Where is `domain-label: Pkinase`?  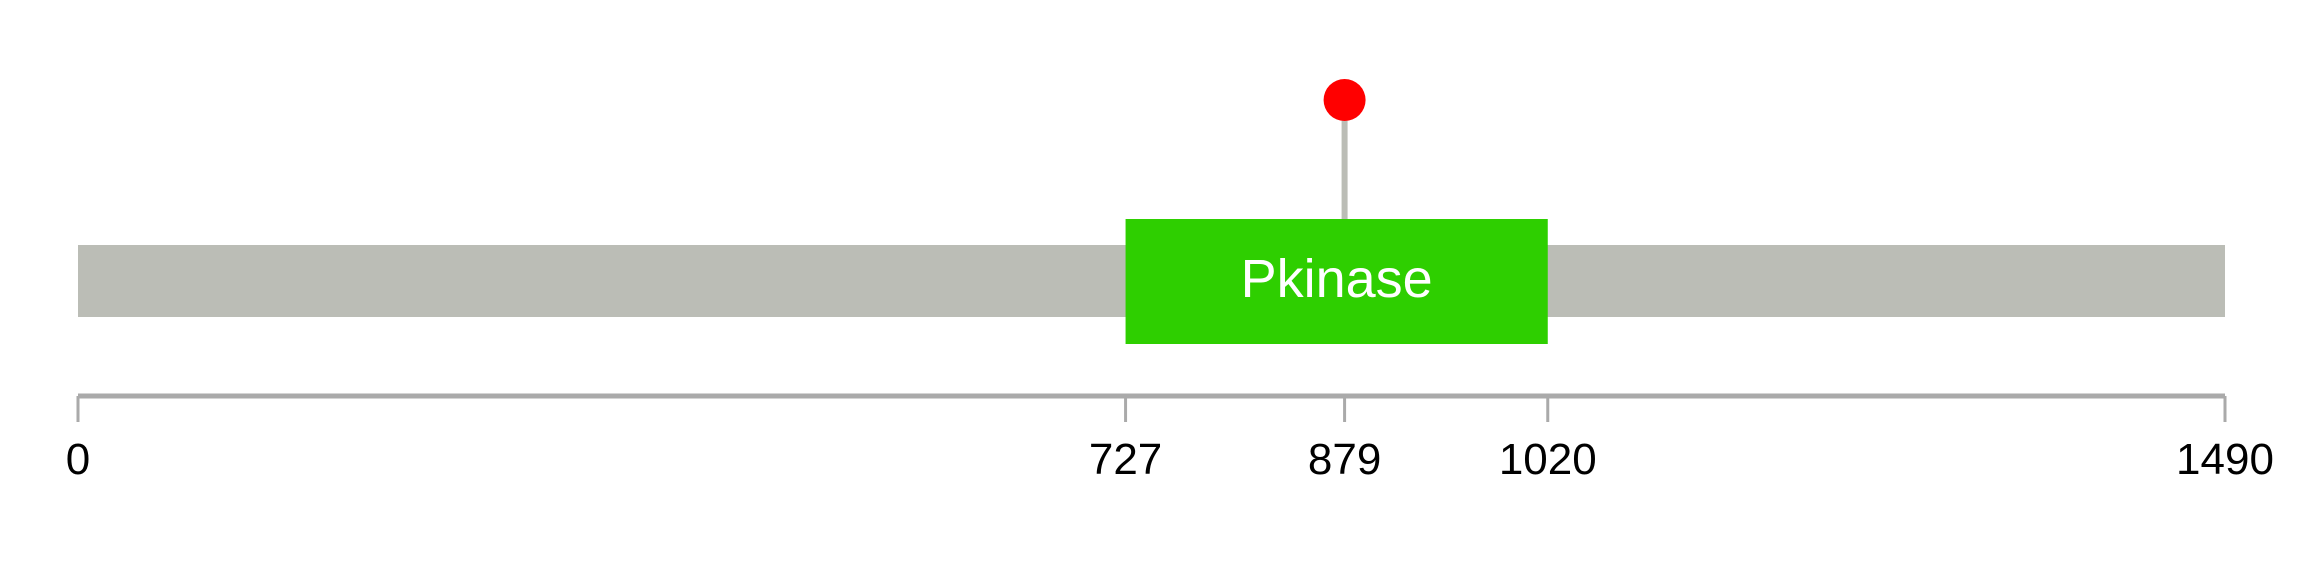
domain-label: Pkinase is located at coordinates (1337, 279).